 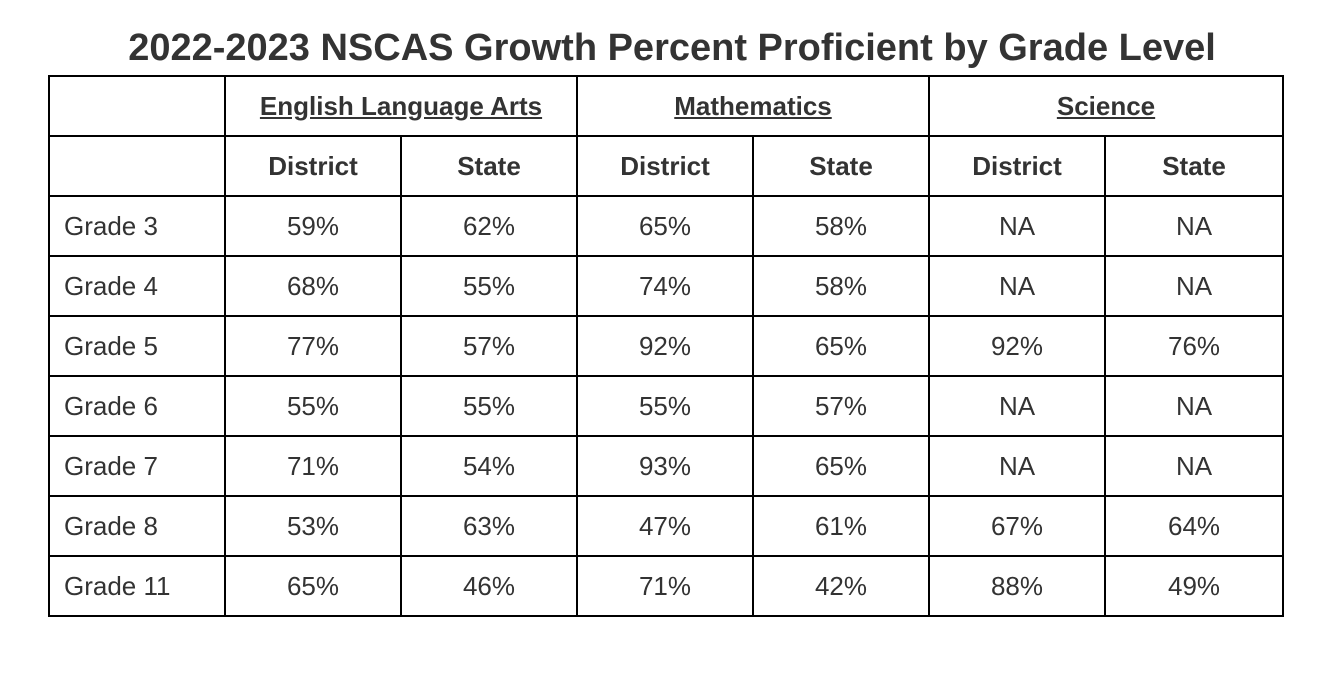 I want to click on table-cell: 77%, so click(x=313, y=346).